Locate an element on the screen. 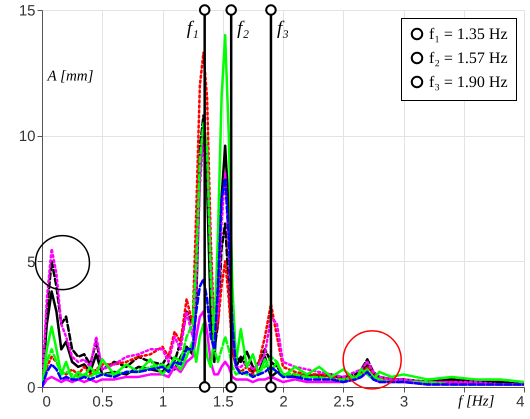  y-tick-label: 15 is located at coordinates (27, 11).